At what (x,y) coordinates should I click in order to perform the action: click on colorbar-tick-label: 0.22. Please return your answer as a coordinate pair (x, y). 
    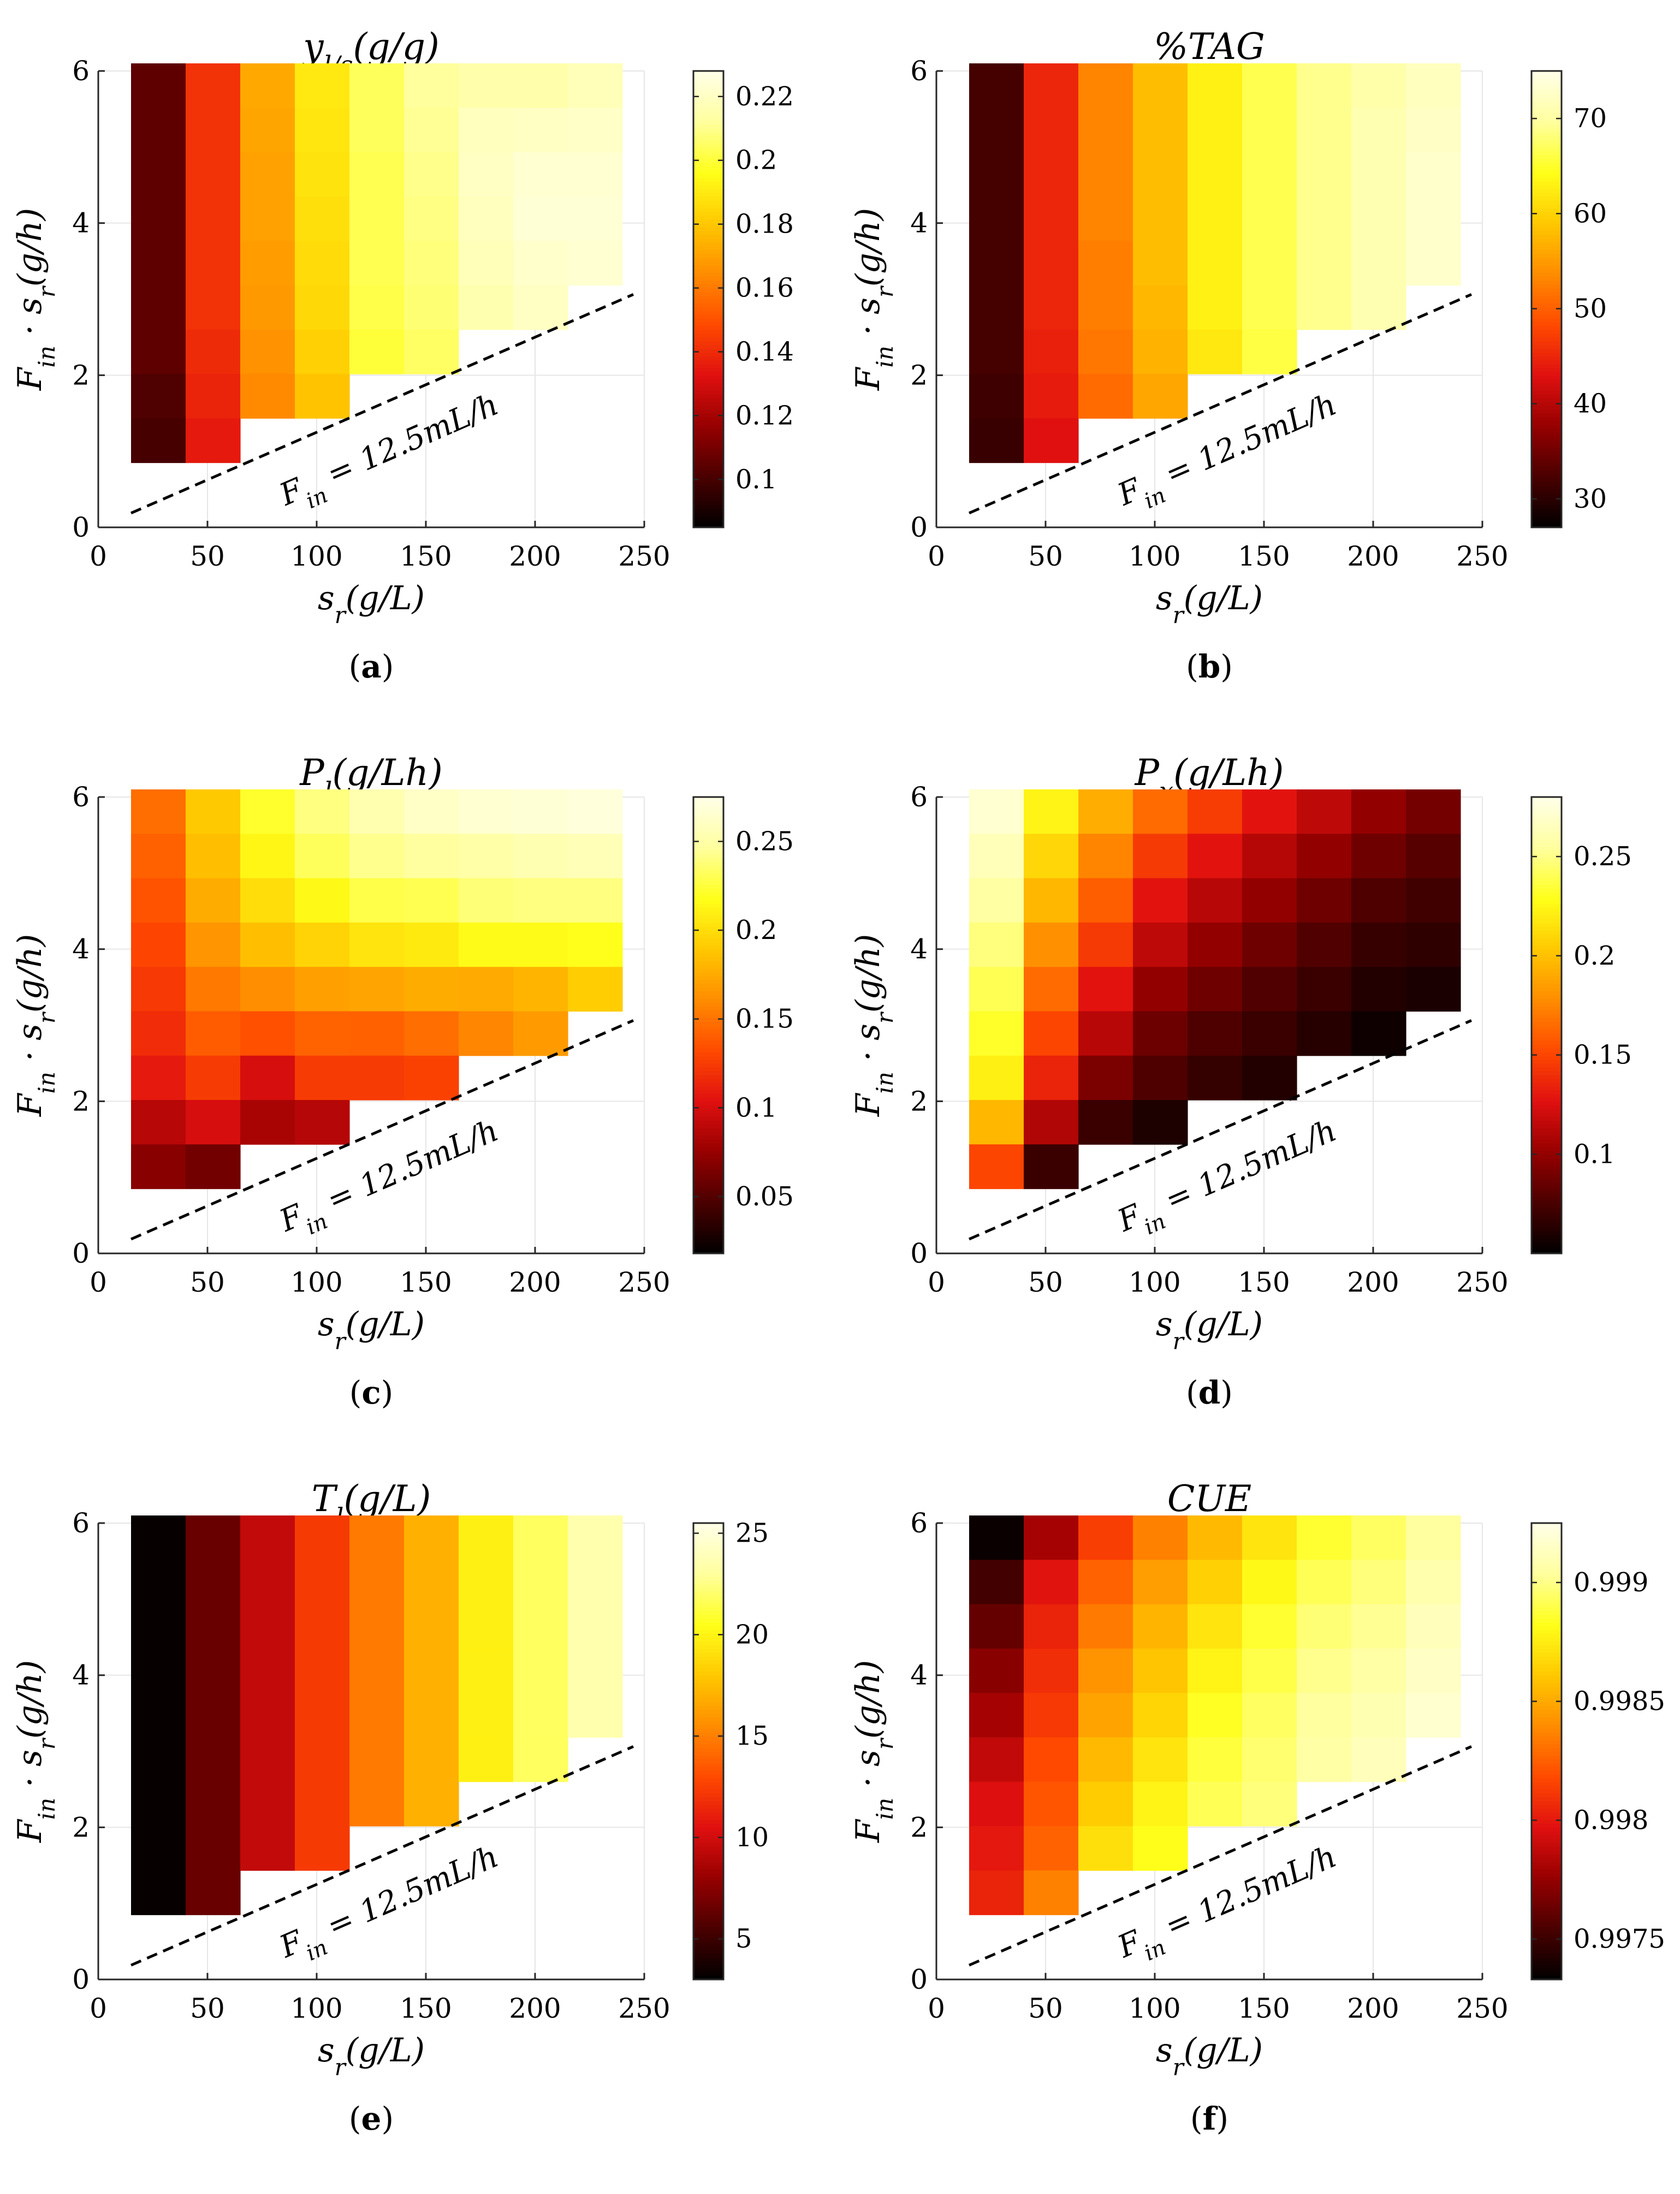
    Looking at the image, I should click on (764, 96).